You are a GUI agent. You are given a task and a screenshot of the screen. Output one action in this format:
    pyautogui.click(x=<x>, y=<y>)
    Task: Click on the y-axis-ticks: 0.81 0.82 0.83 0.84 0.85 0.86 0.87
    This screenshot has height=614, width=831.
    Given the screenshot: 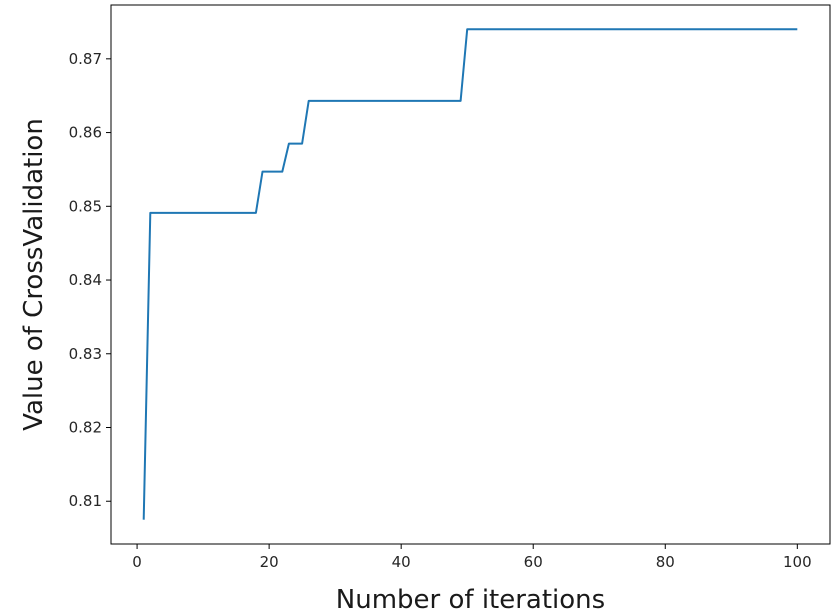 What is the action you would take?
    pyautogui.click(x=90, y=280)
    